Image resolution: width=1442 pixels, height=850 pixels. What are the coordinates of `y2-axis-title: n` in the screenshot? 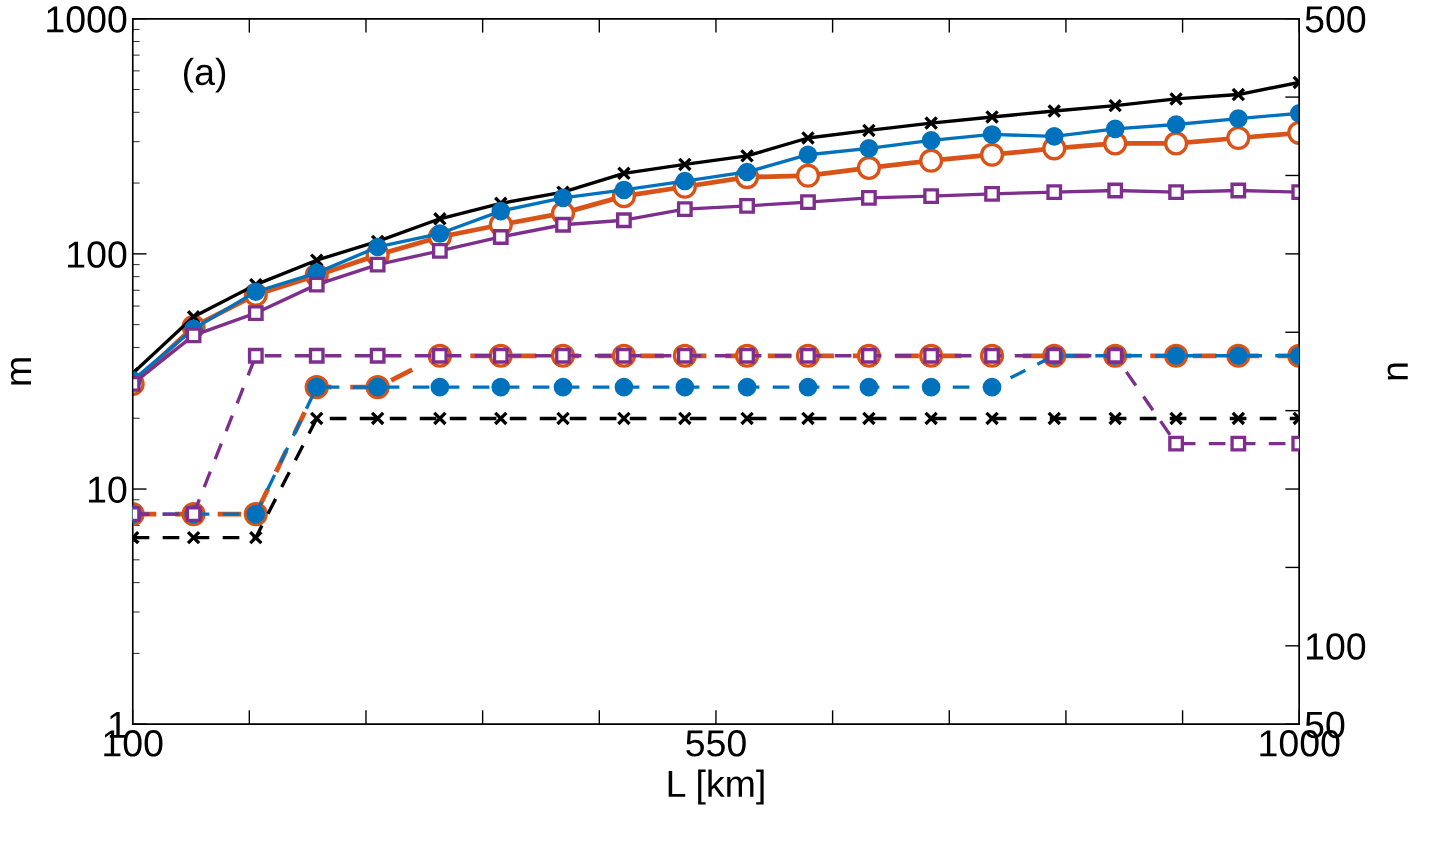 It's located at (1397, 371).